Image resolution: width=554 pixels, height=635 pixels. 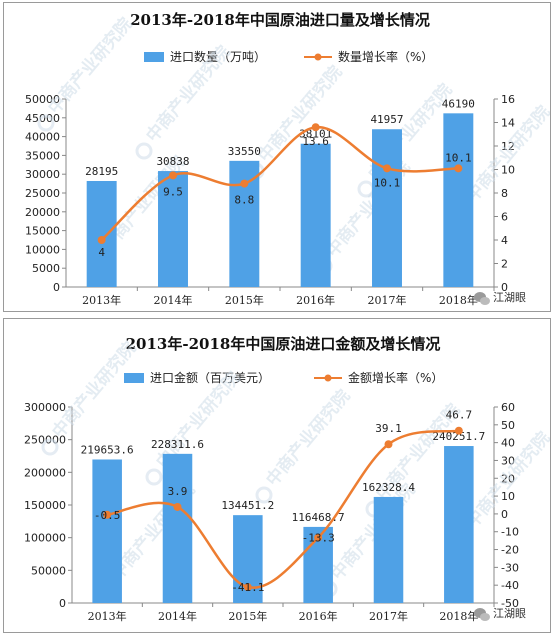 I want to click on right-tick-label: 2, so click(x=504, y=264).